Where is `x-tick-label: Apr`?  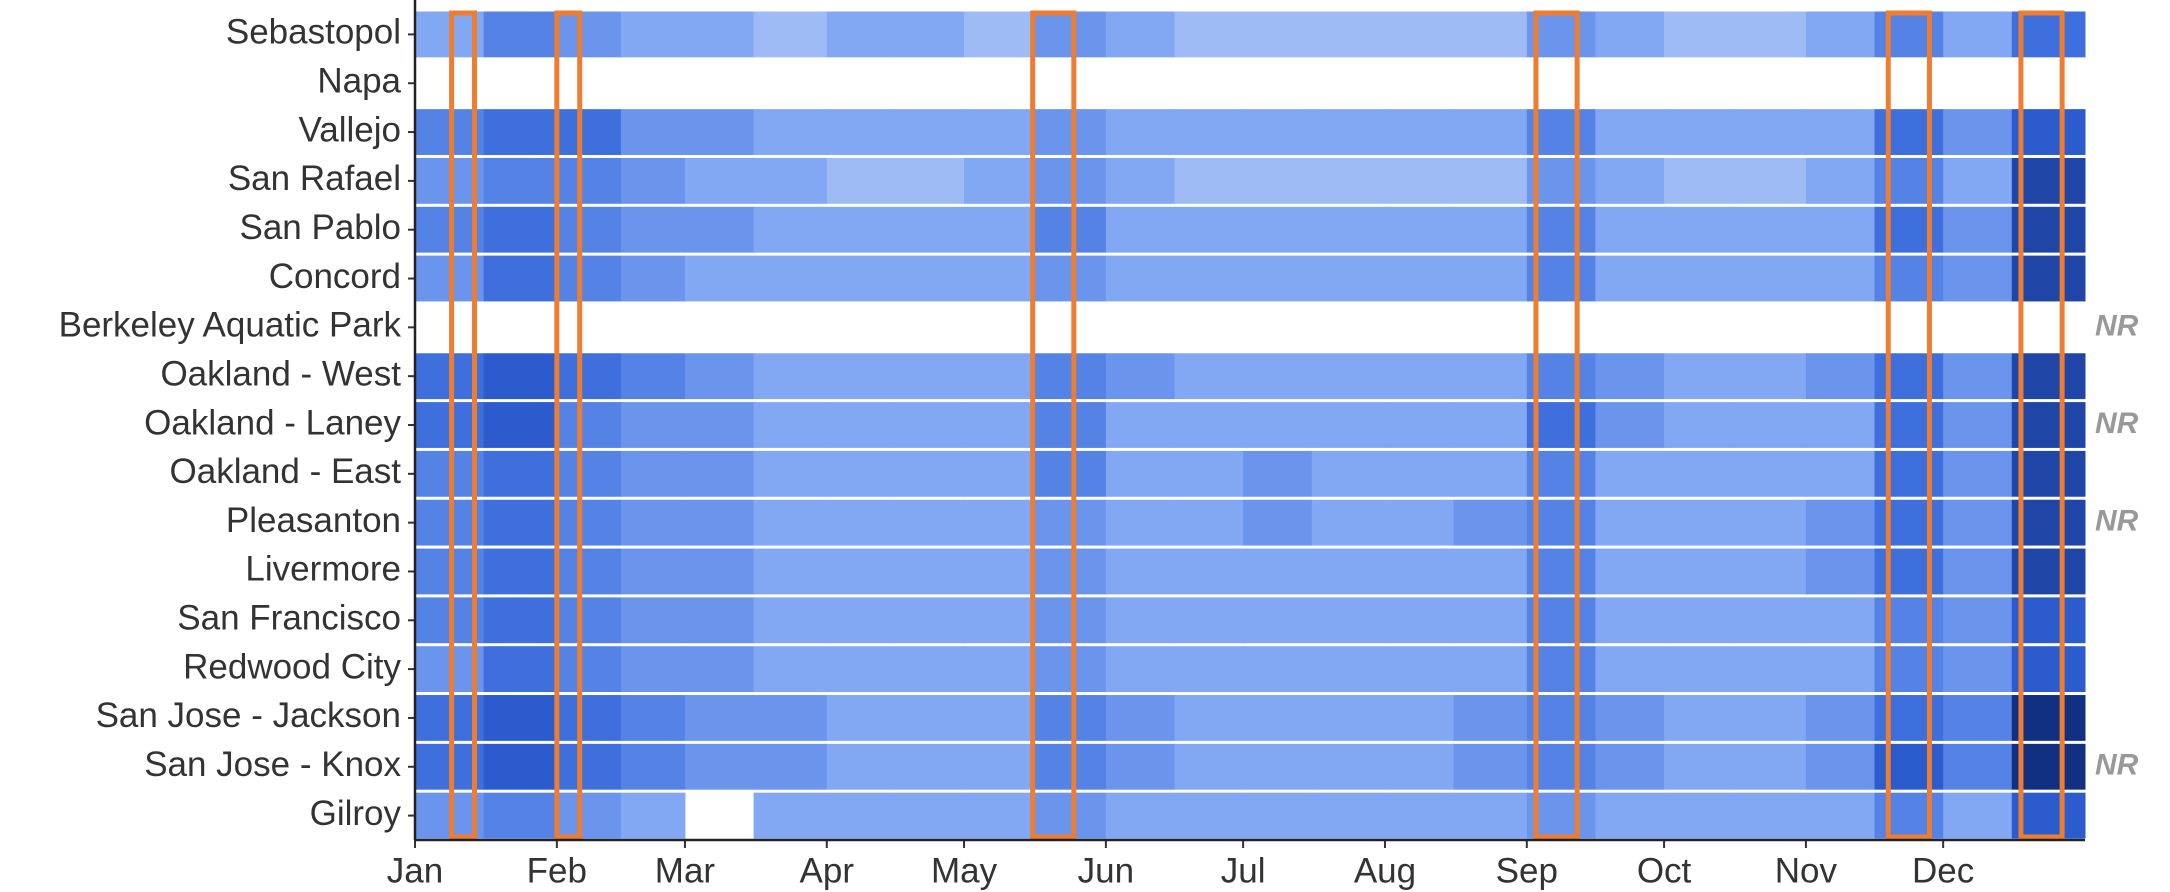 x-tick-label: Apr is located at coordinates (827, 870).